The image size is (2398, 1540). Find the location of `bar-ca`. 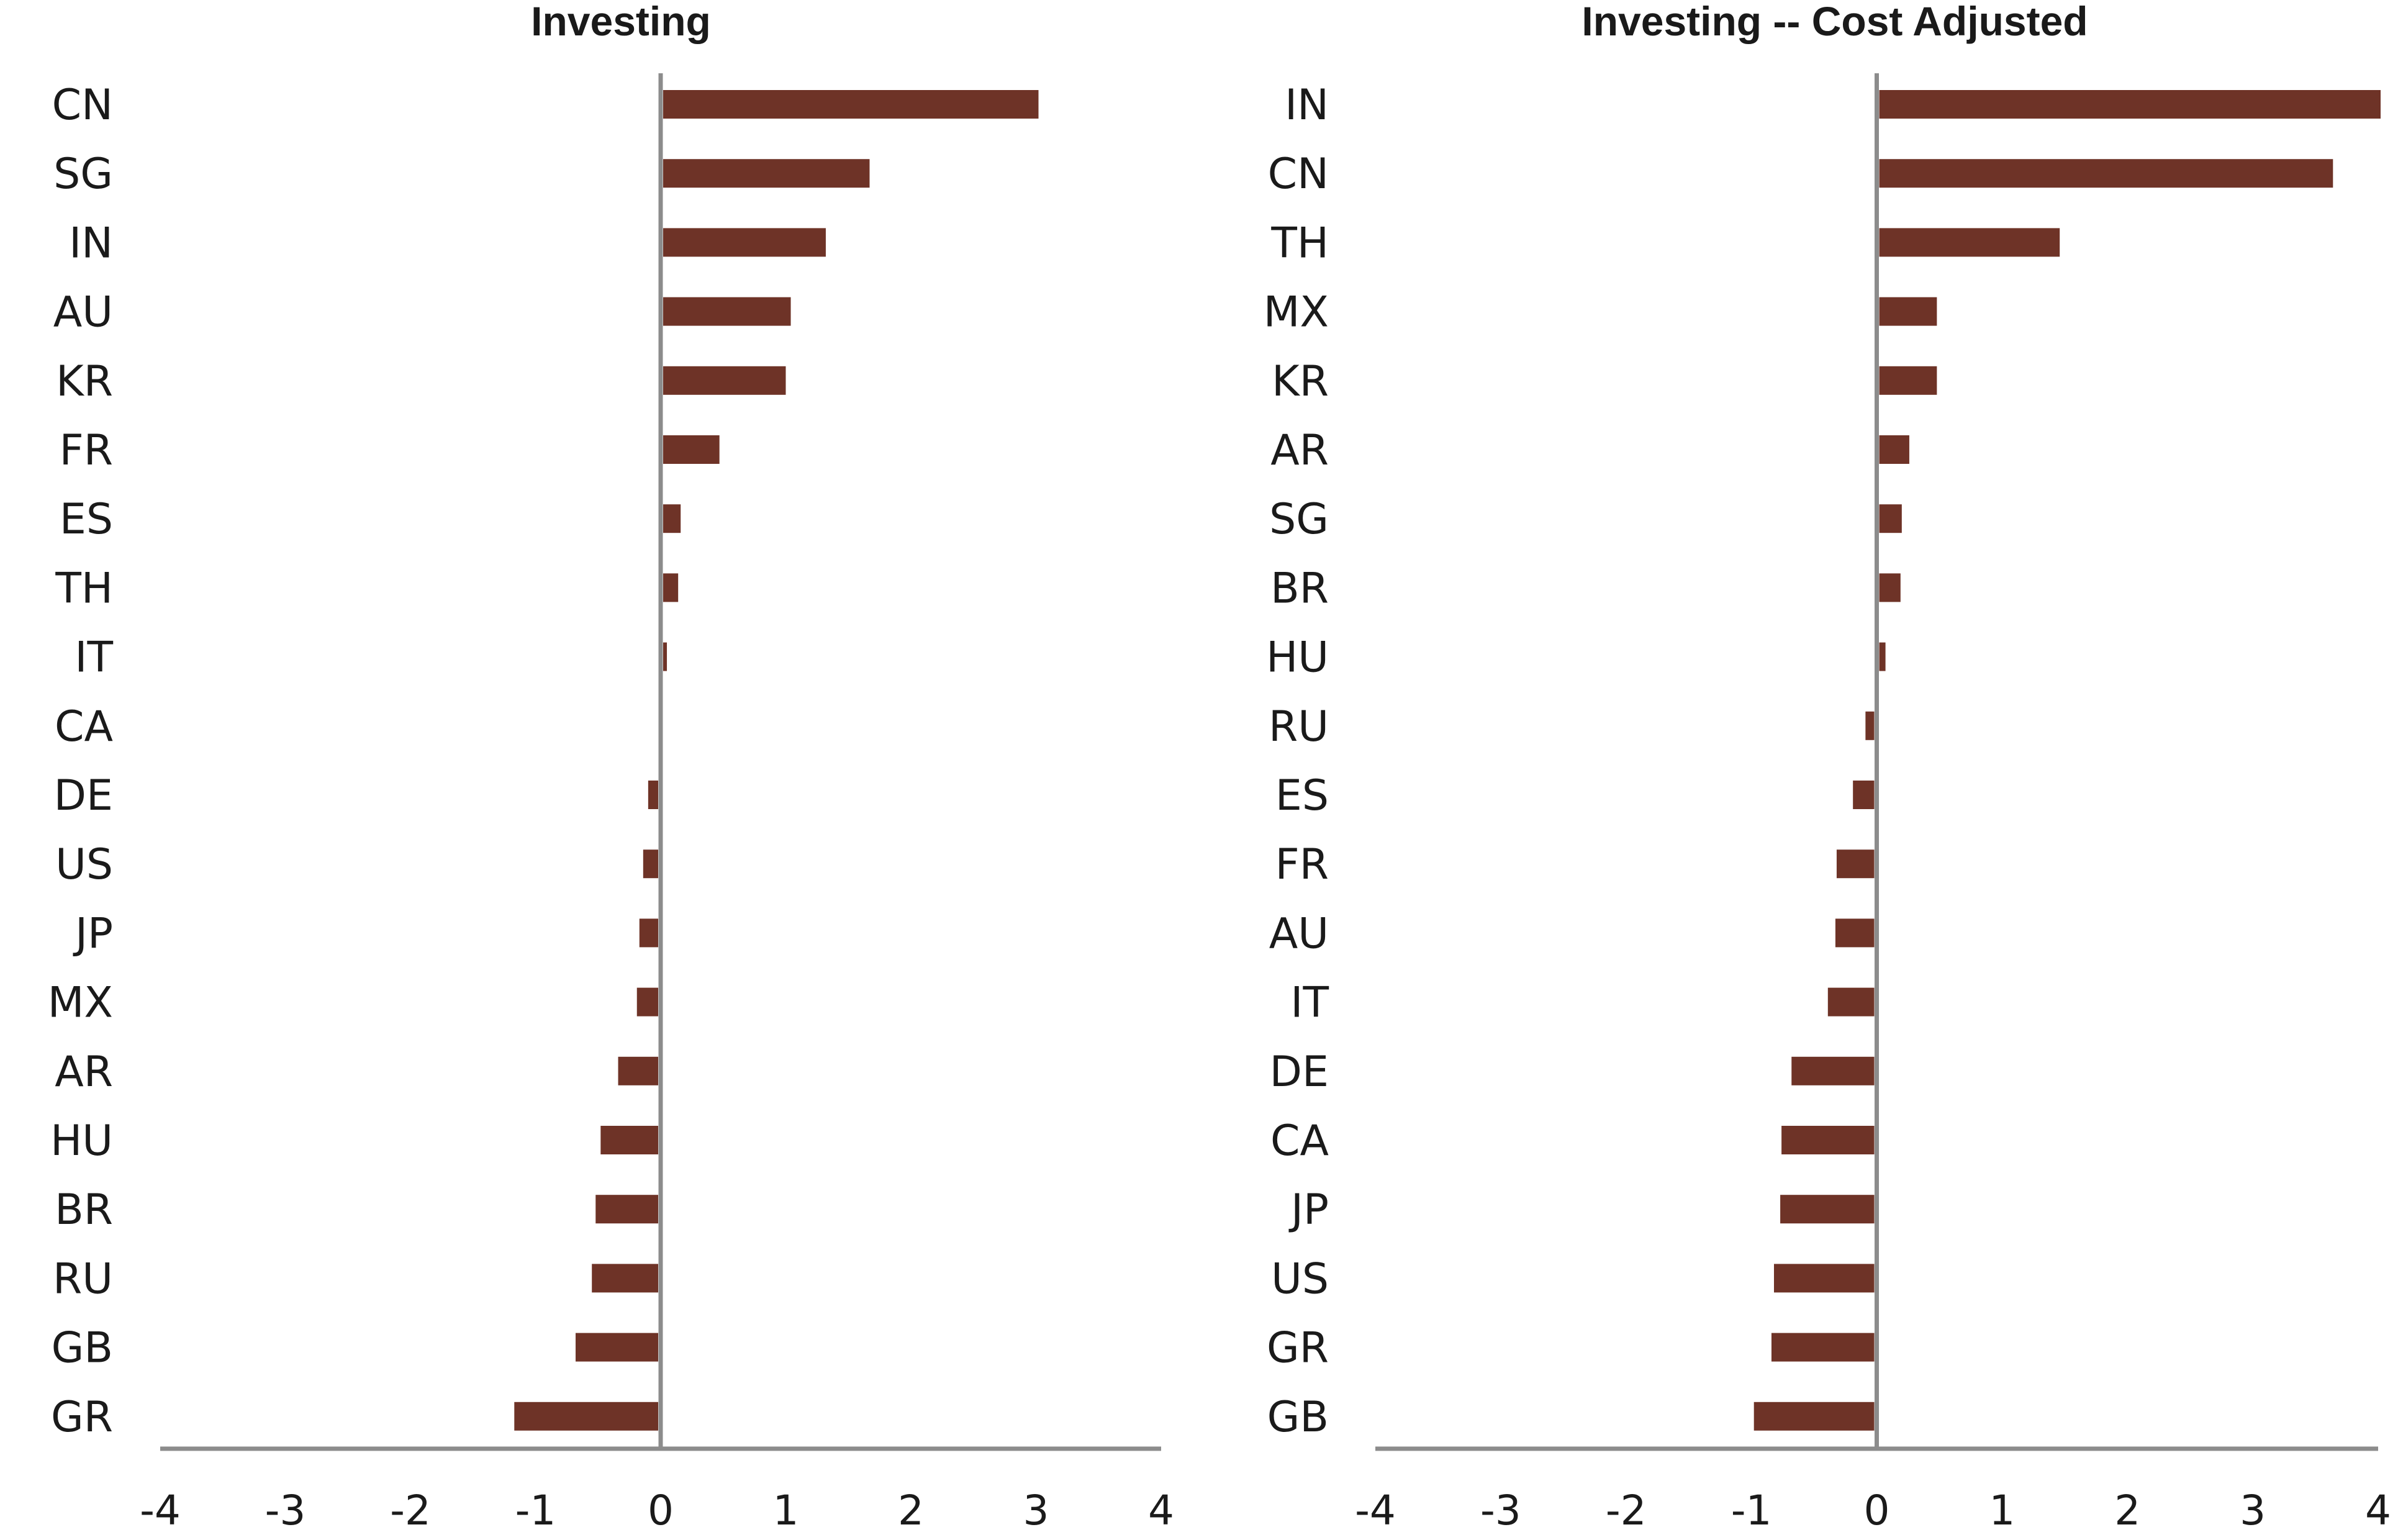

bar-ca is located at coordinates (1828, 1140).